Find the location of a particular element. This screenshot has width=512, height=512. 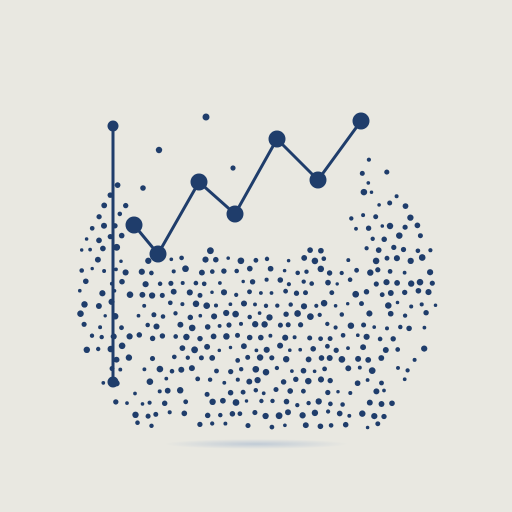

trend-markers is located at coordinates (247, 187).